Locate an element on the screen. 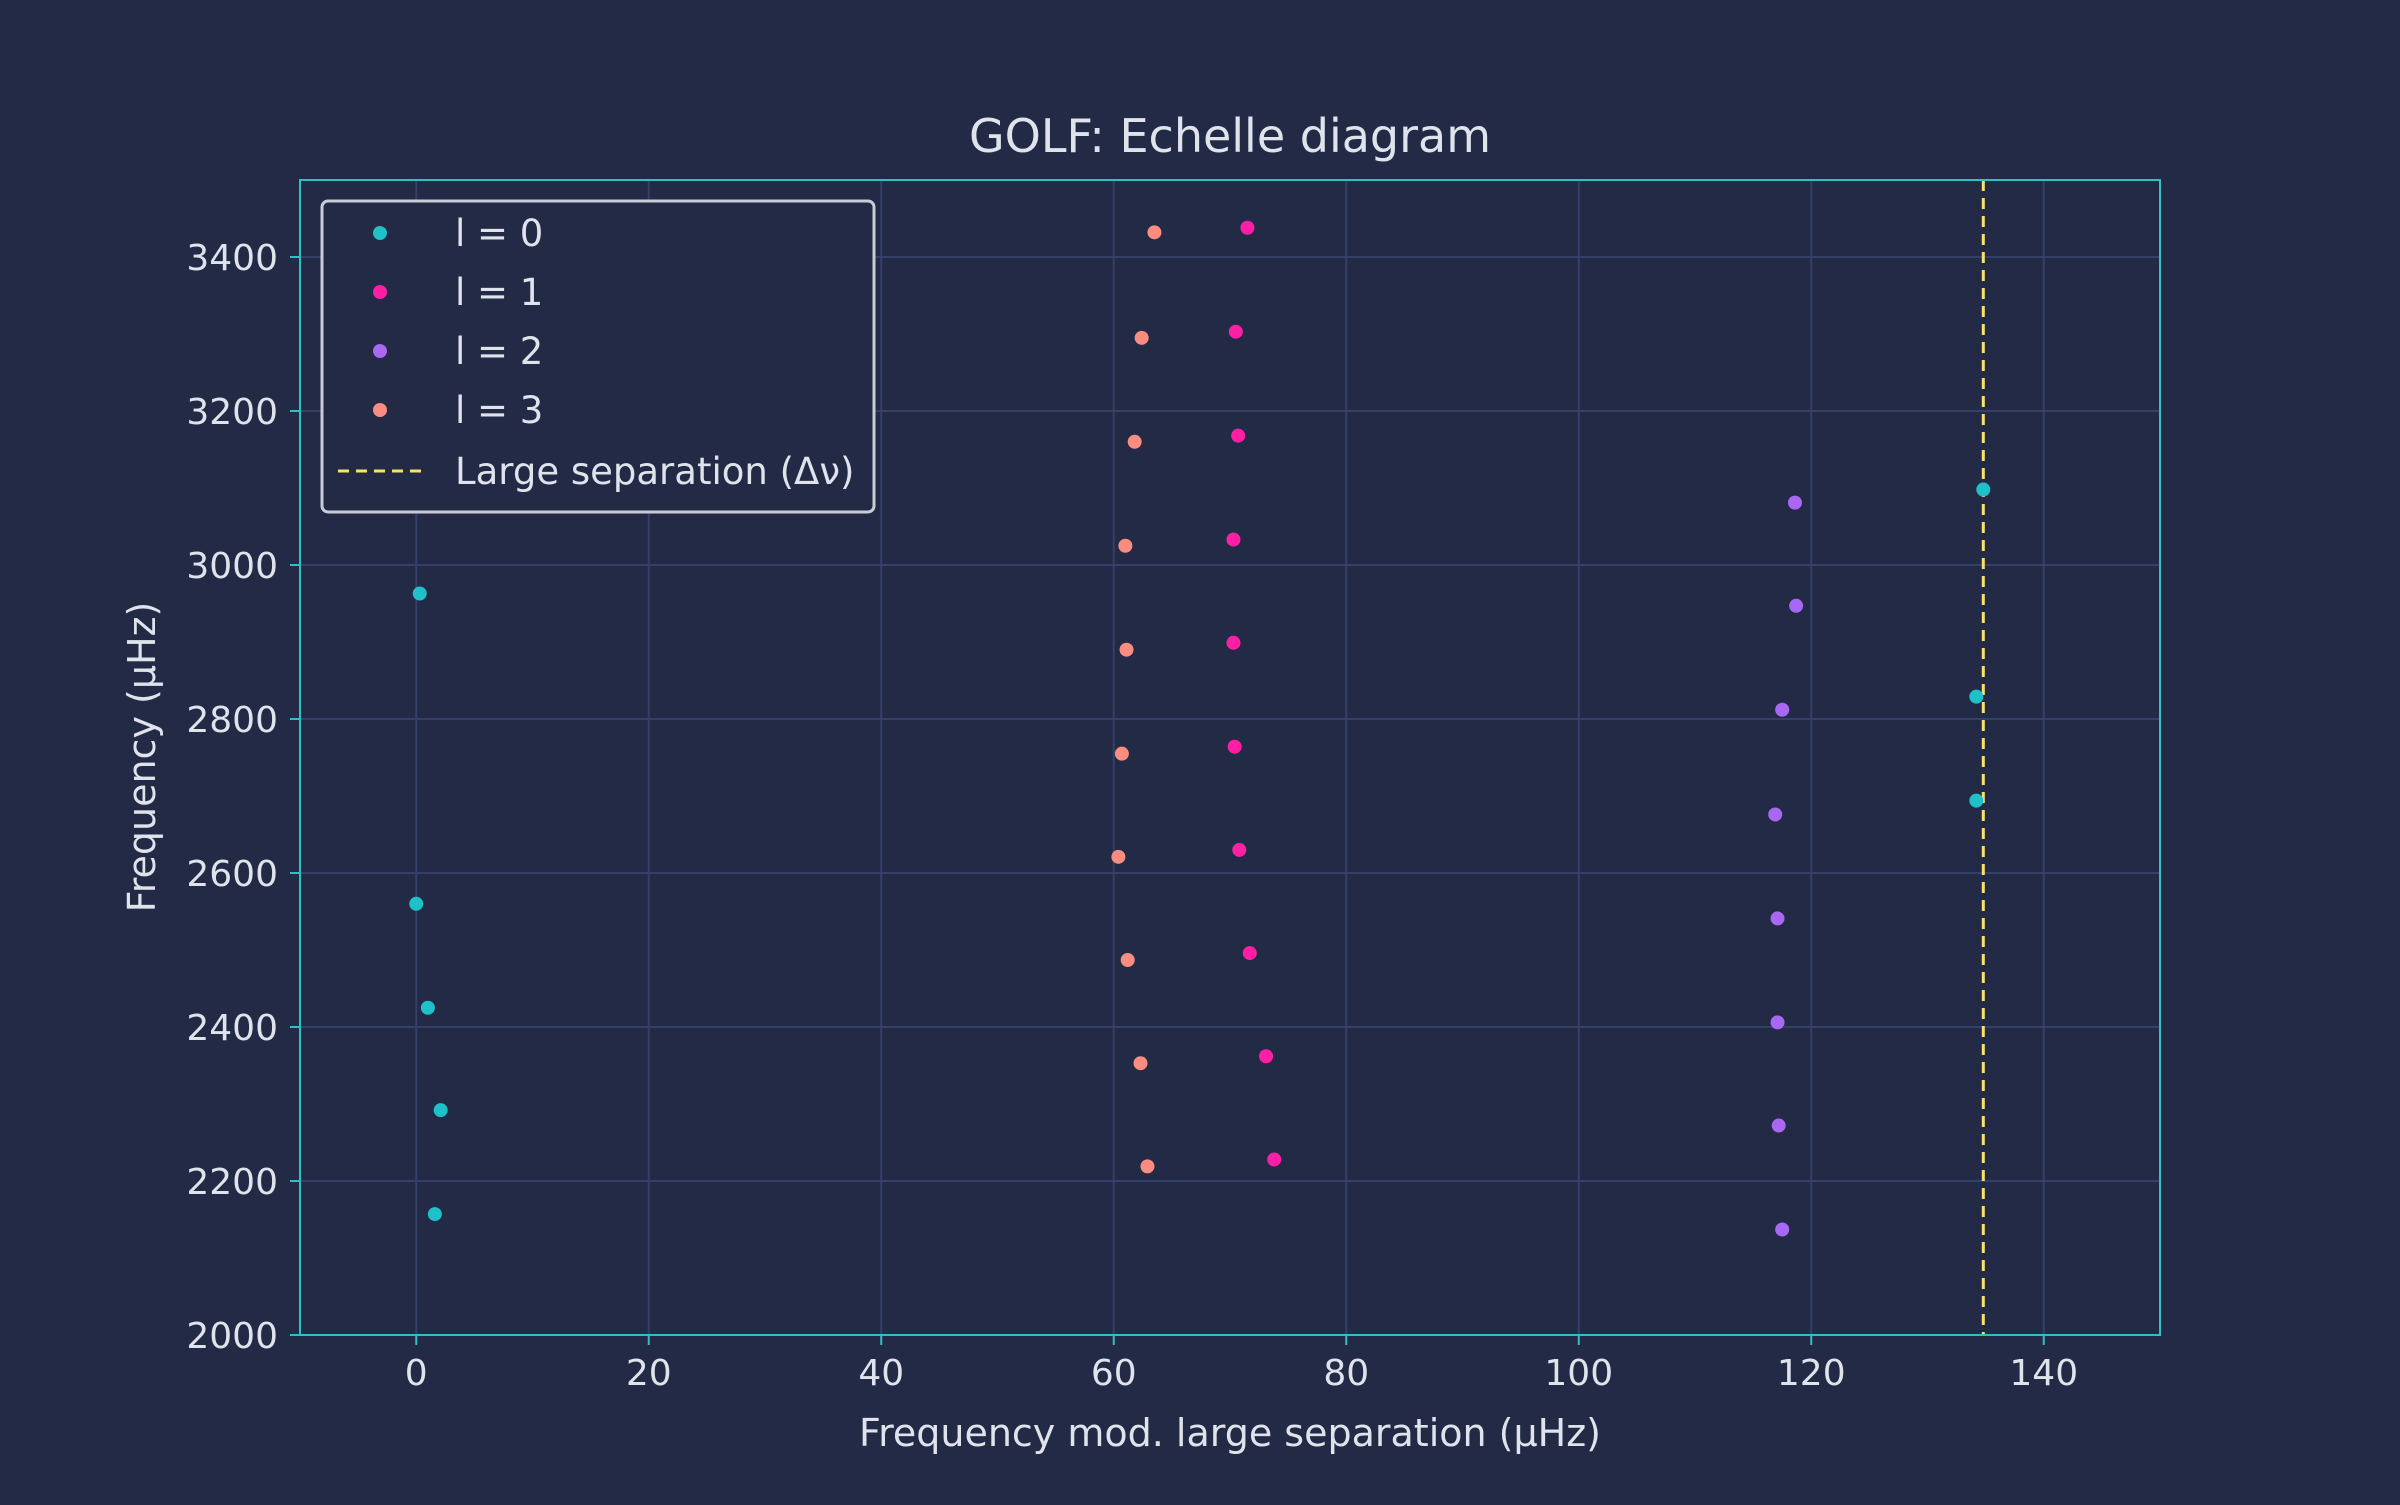 This screenshot has width=2400, height=1505. y-tick-label: 2000 is located at coordinates (232, 1336).